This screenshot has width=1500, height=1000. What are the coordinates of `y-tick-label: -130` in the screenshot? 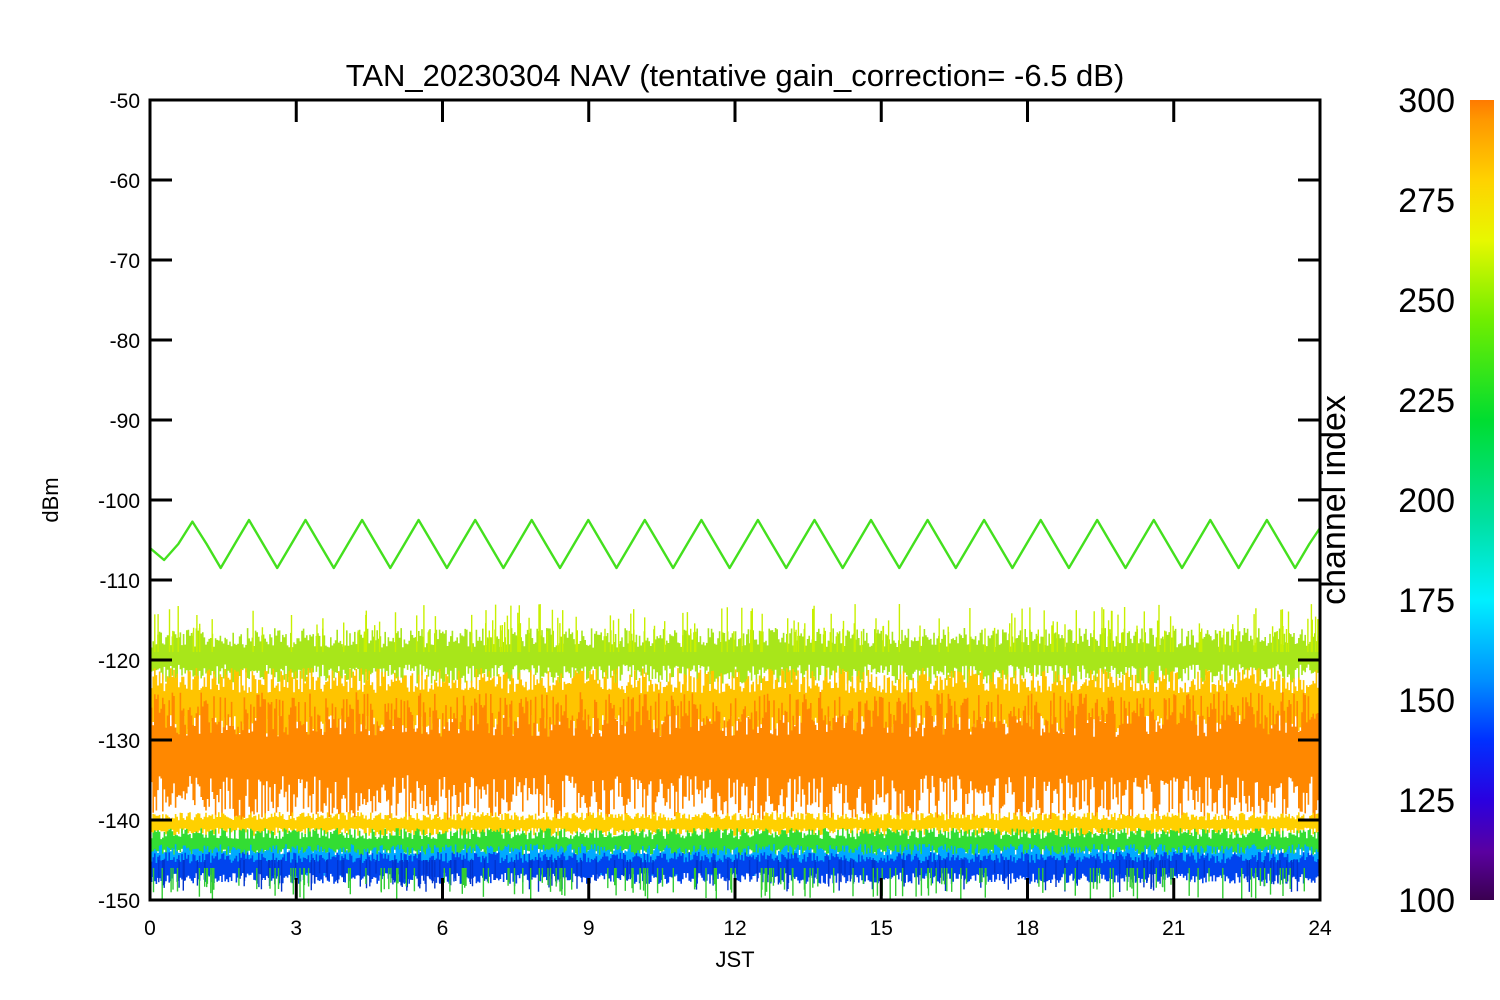 It's located at (119, 741).